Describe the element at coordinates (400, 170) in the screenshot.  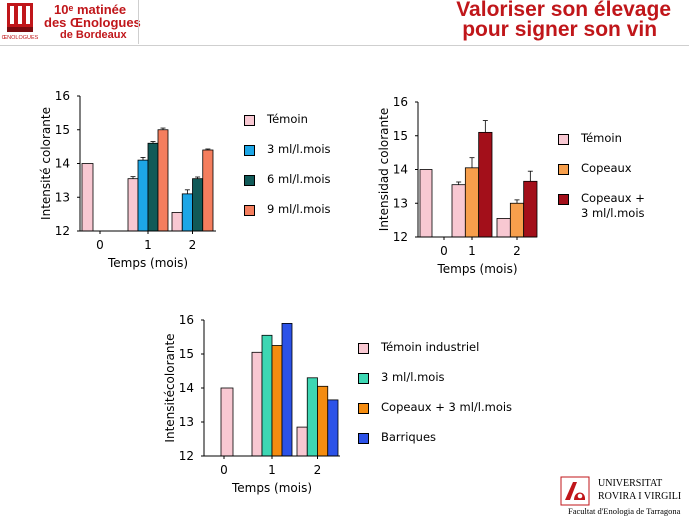
I see `y-tick-label-2: 14` at that location.